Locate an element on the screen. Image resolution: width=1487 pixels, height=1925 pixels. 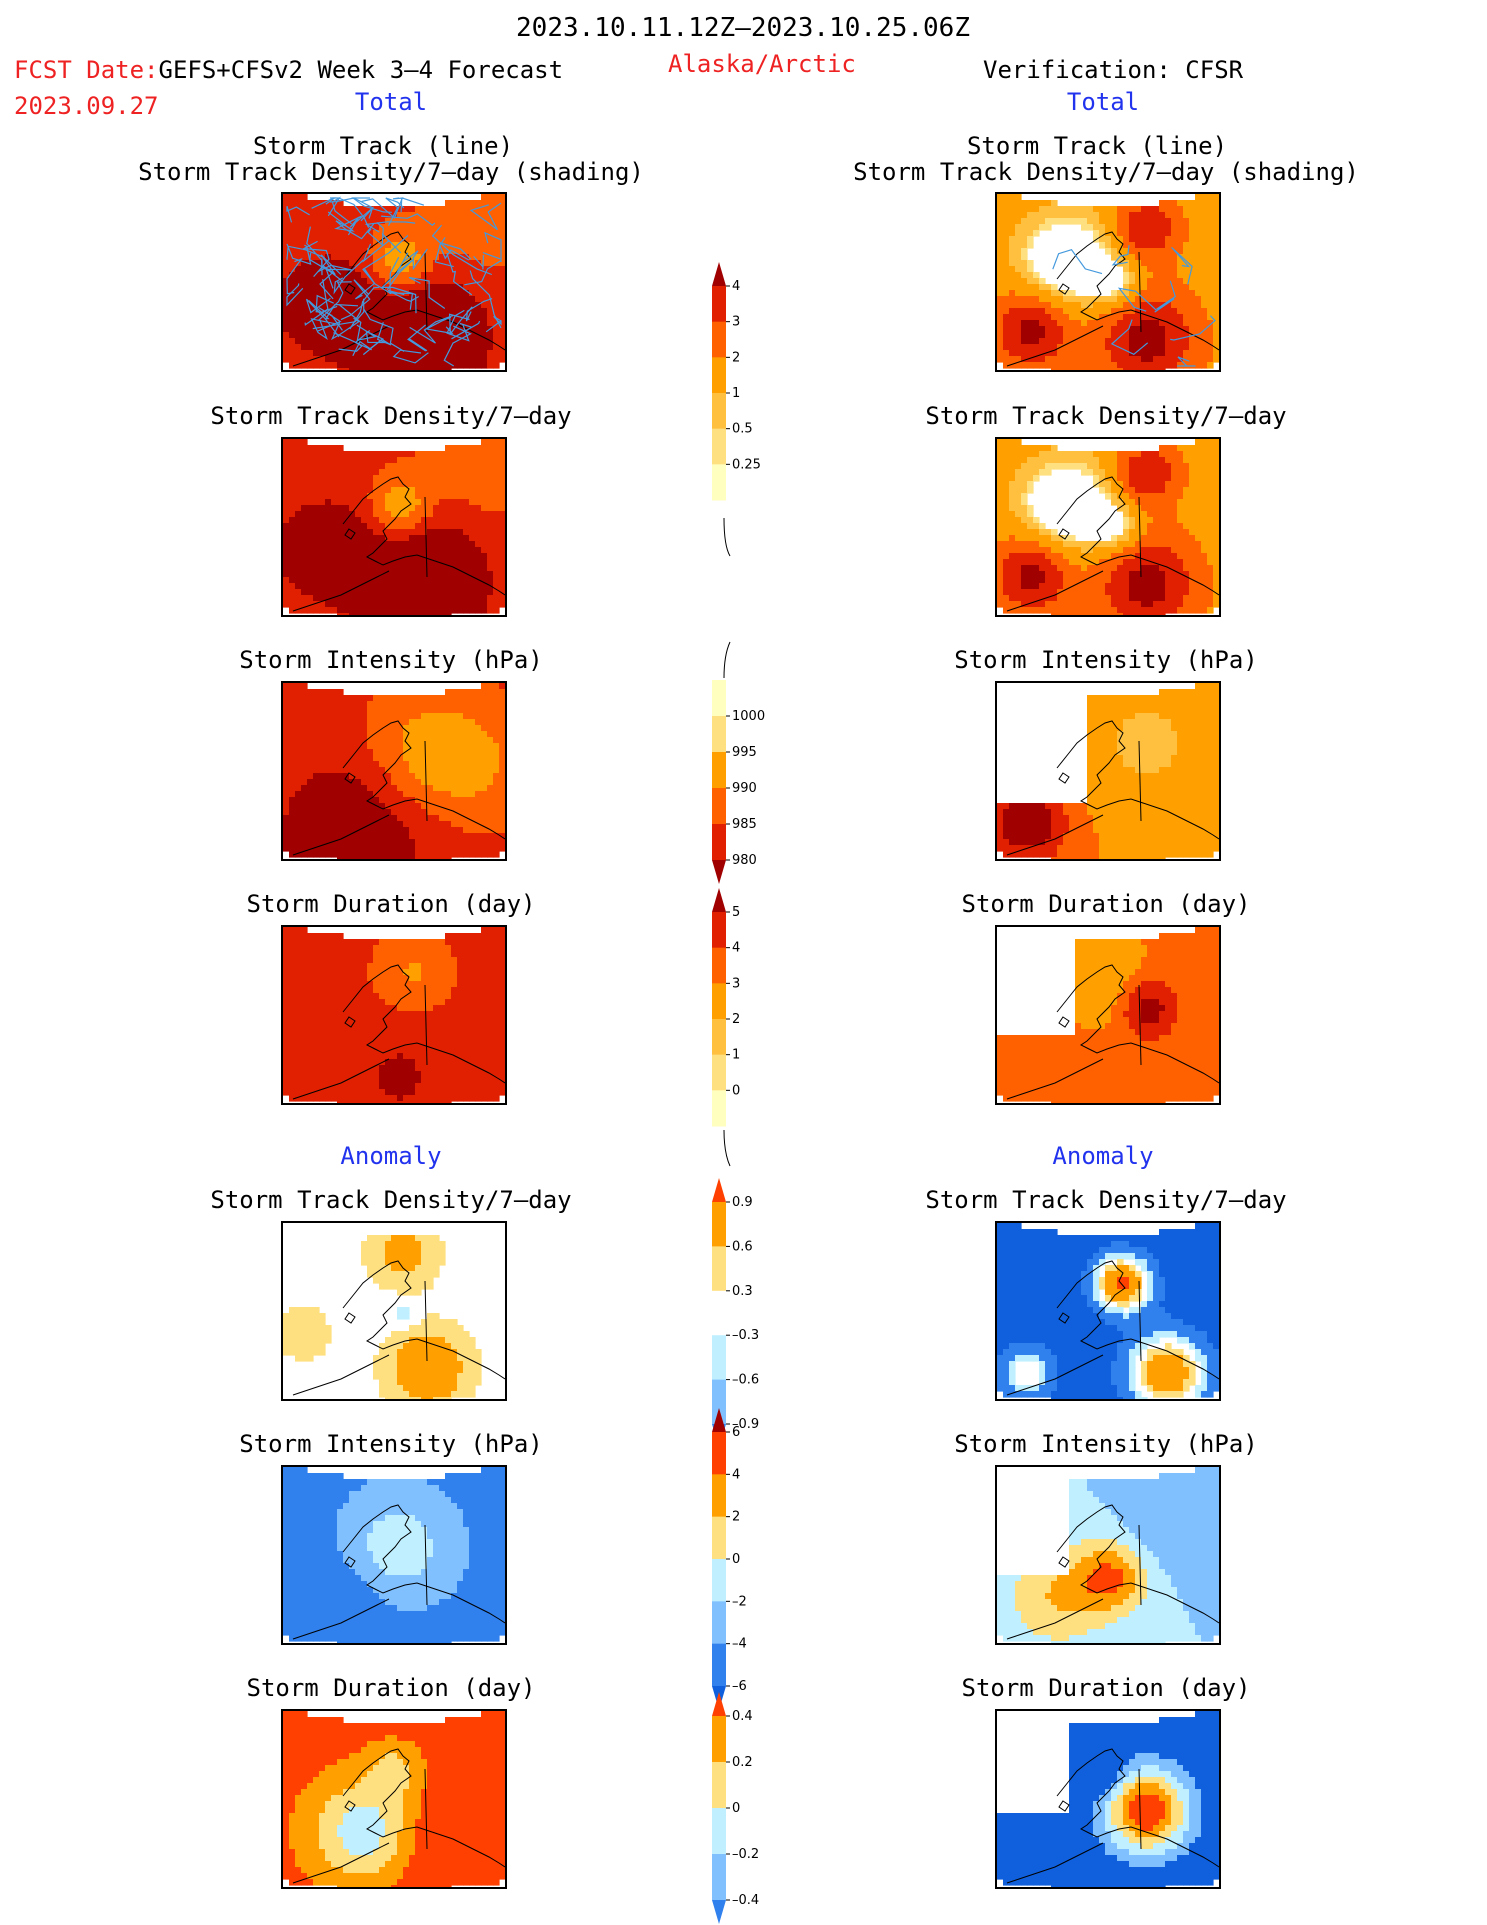
aleutian-chain is located at coordinates (341, 835).